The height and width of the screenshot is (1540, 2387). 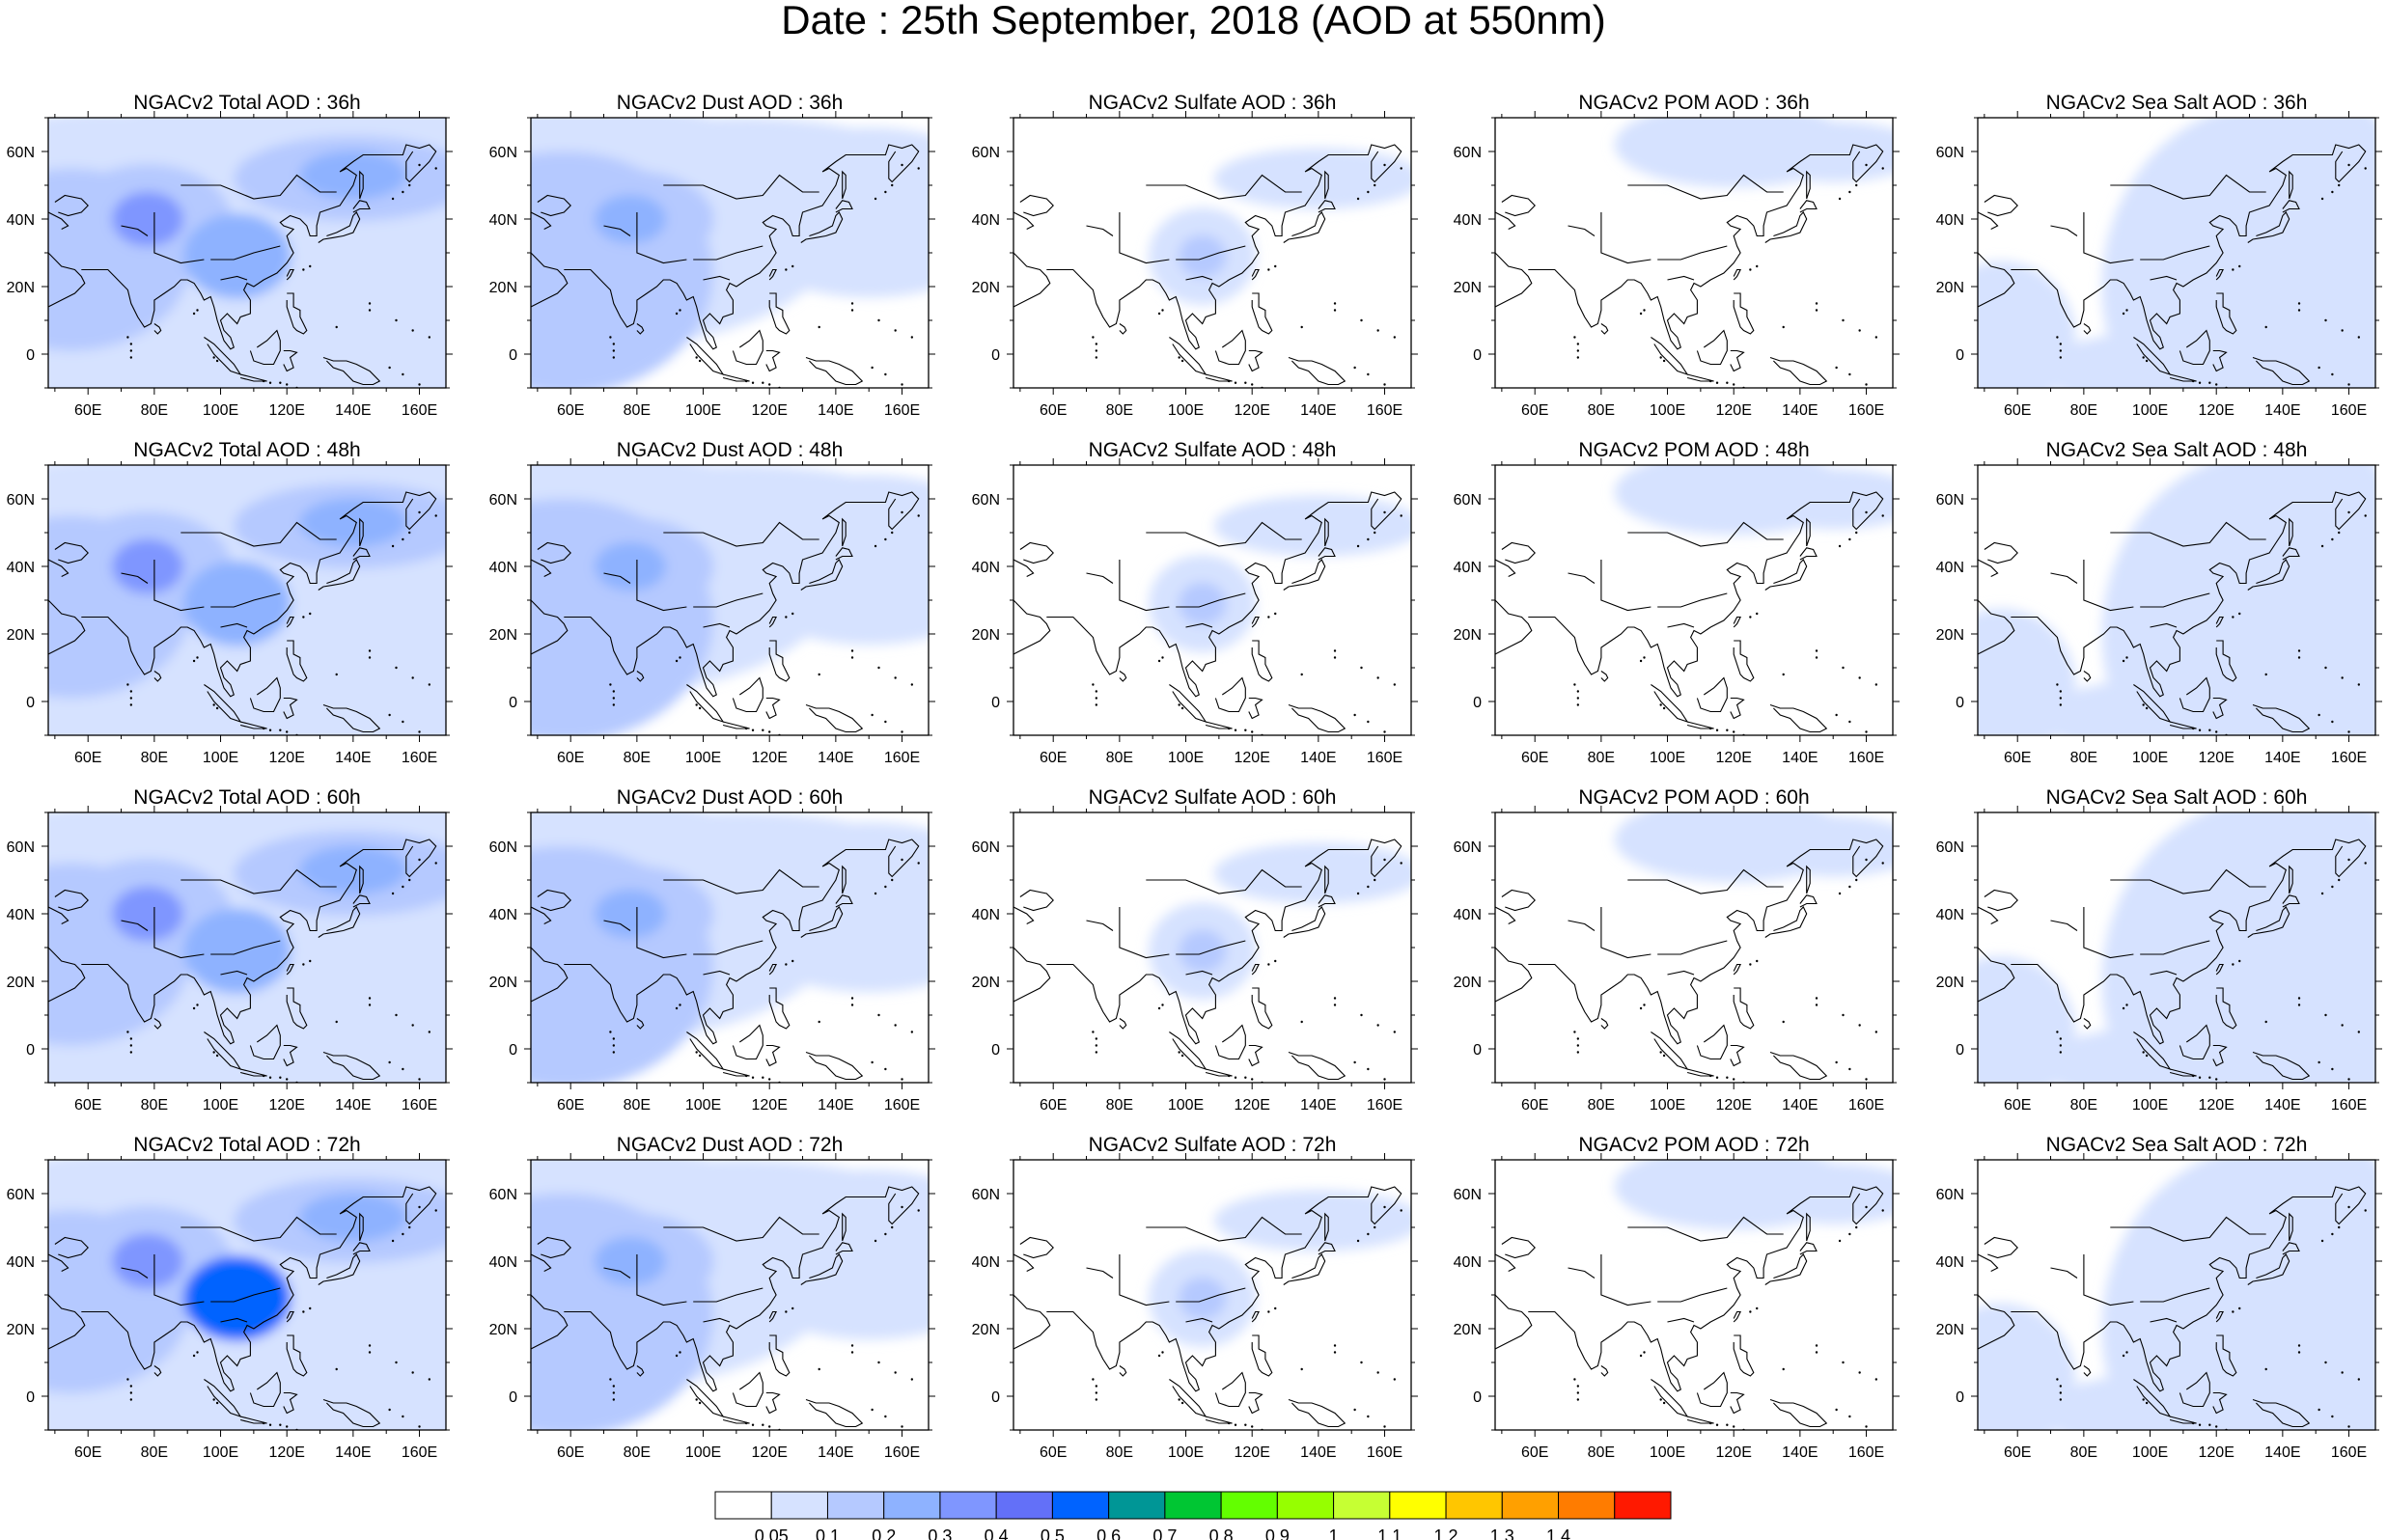 What do you see at coordinates (770, 1452) in the screenshot?
I see `lon-tick-label: 120E` at bounding box center [770, 1452].